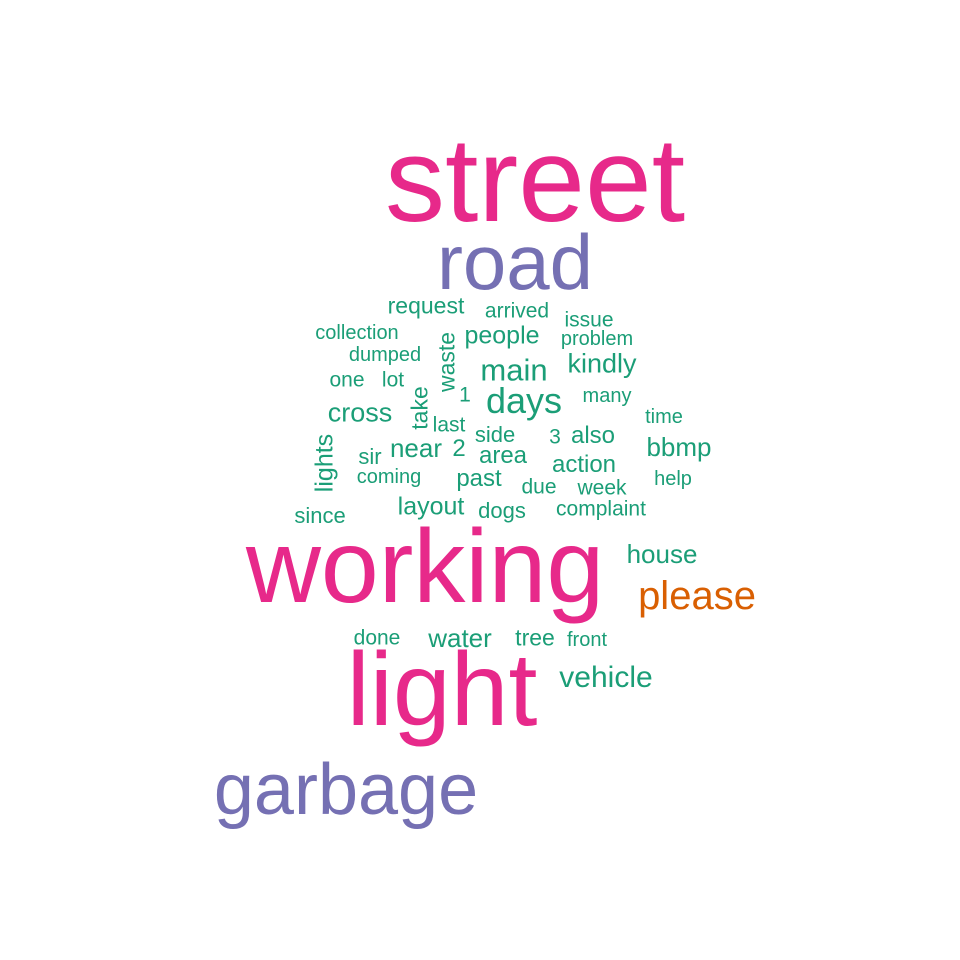 Image resolution: width=960 pixels, height=960 pixels. I want to click on word-lot: lot, so click(393, 380).